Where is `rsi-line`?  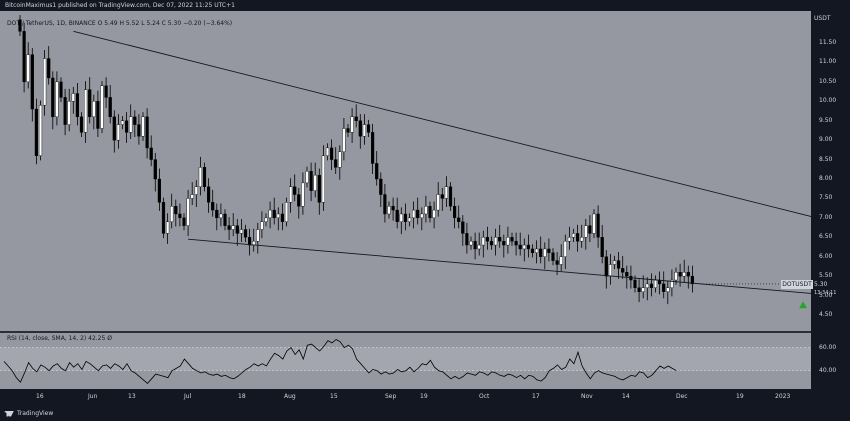
rsi-line is located at coordinates (340, 361).